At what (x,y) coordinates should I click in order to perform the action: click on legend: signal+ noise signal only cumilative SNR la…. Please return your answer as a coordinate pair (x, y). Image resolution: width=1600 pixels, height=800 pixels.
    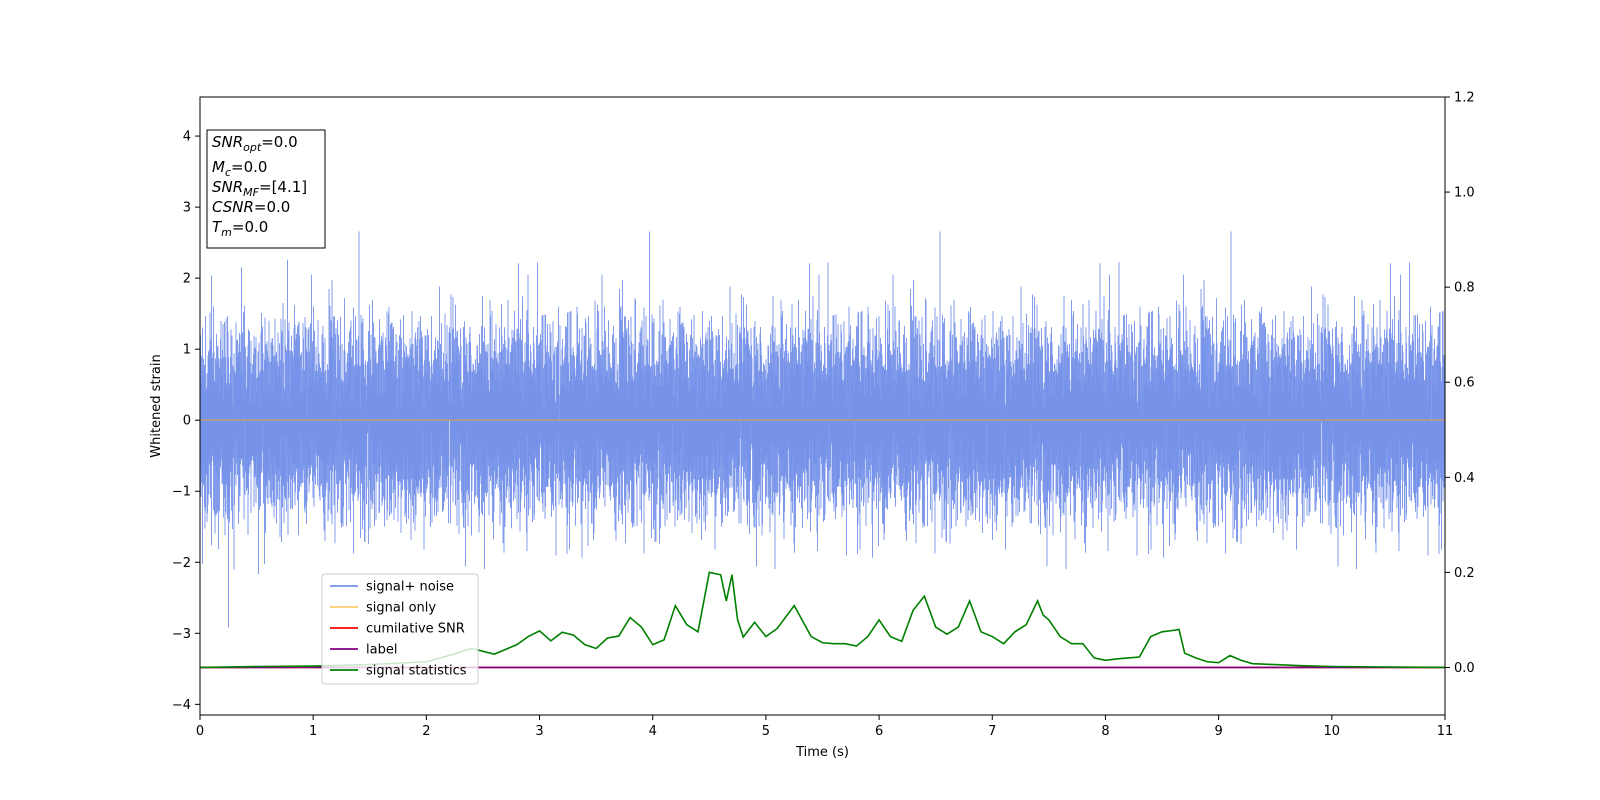
    Looking at the image, I should click on (400, 629).